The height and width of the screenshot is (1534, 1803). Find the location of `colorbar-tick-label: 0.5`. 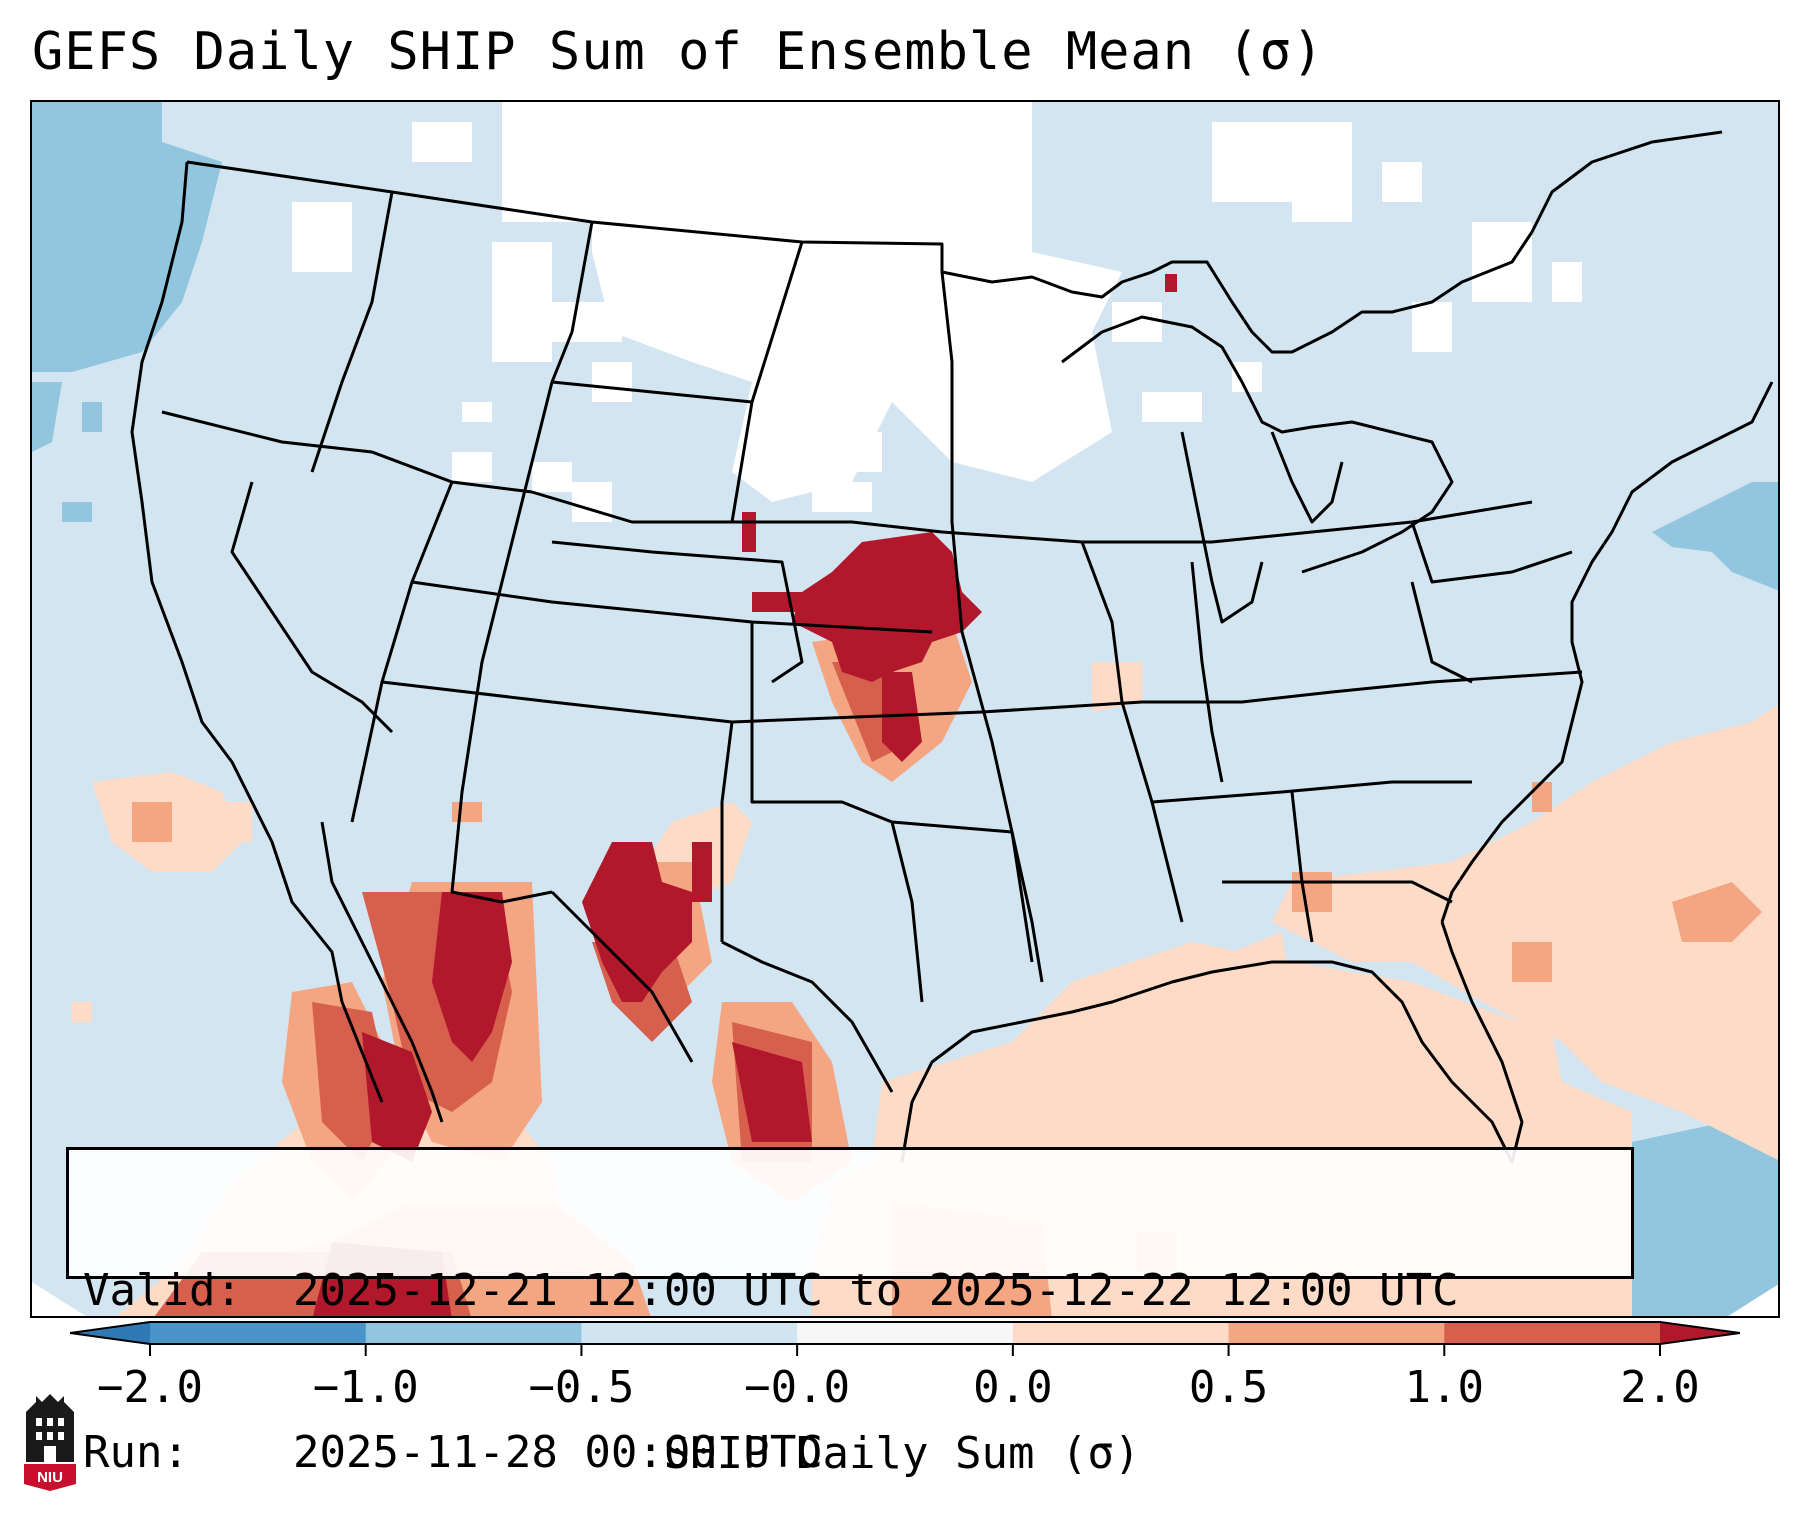

colorbar-tick-label: 0.5 is located at coordinates (1228, 1387).